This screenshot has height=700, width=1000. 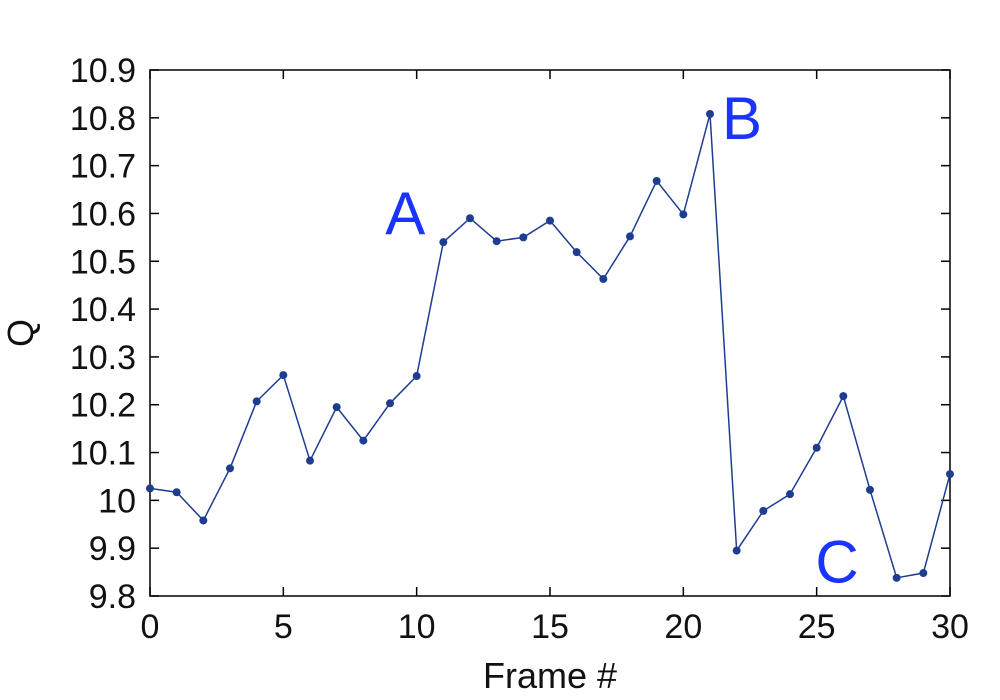 I want to click on y-tick-label: 9.8, so click(x=112, y=597).